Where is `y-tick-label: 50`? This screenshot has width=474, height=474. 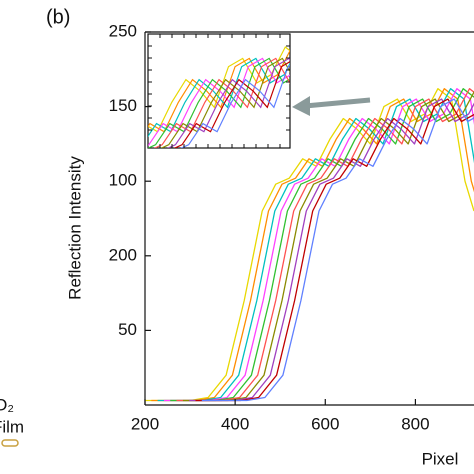
y-tick-label: 50 is located at coordinates (127, 329).